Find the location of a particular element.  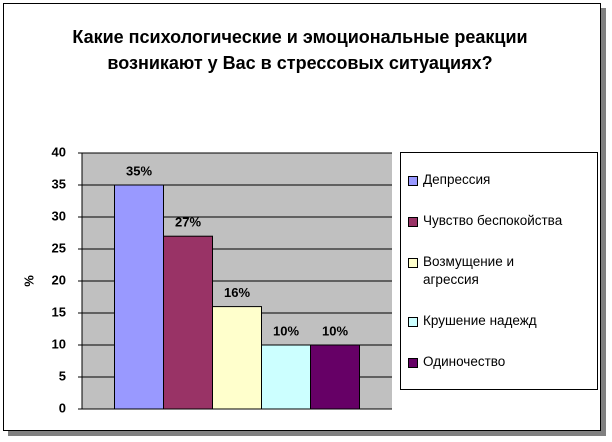

legend-entry: Одиночество is located at coordinates (499, 362).